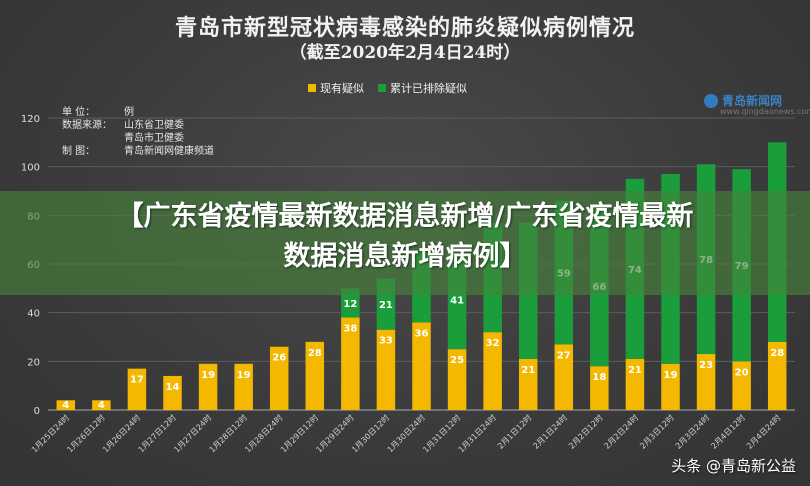 Image resolution: width=810 pixels, height=486 pixels. What do you see at coordinates (405, 216) in the screenshot?
I see `banner-line-1: 【广东省疫情最新数据消息新增/广东省疫情最新` at bounding box center [405, 216].